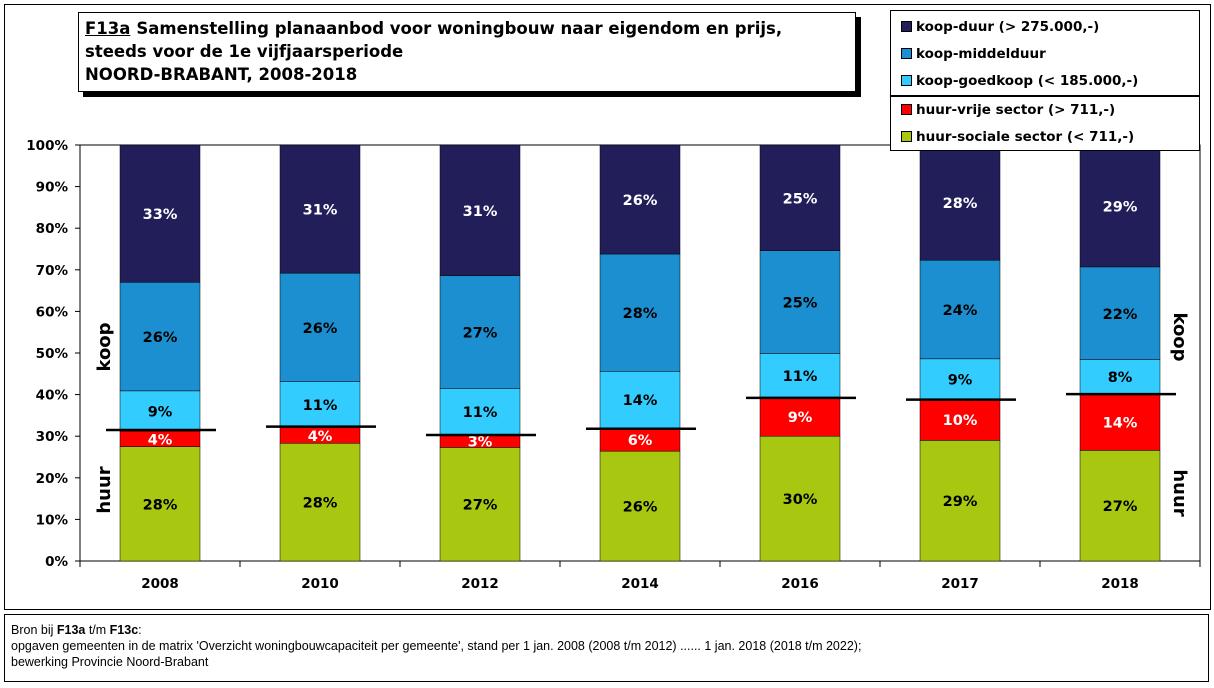 Image resolution: width=1214 pixels, height=688 pixels. I want to click on legend-swatch-koop-goedkoop, so click(906, 80).